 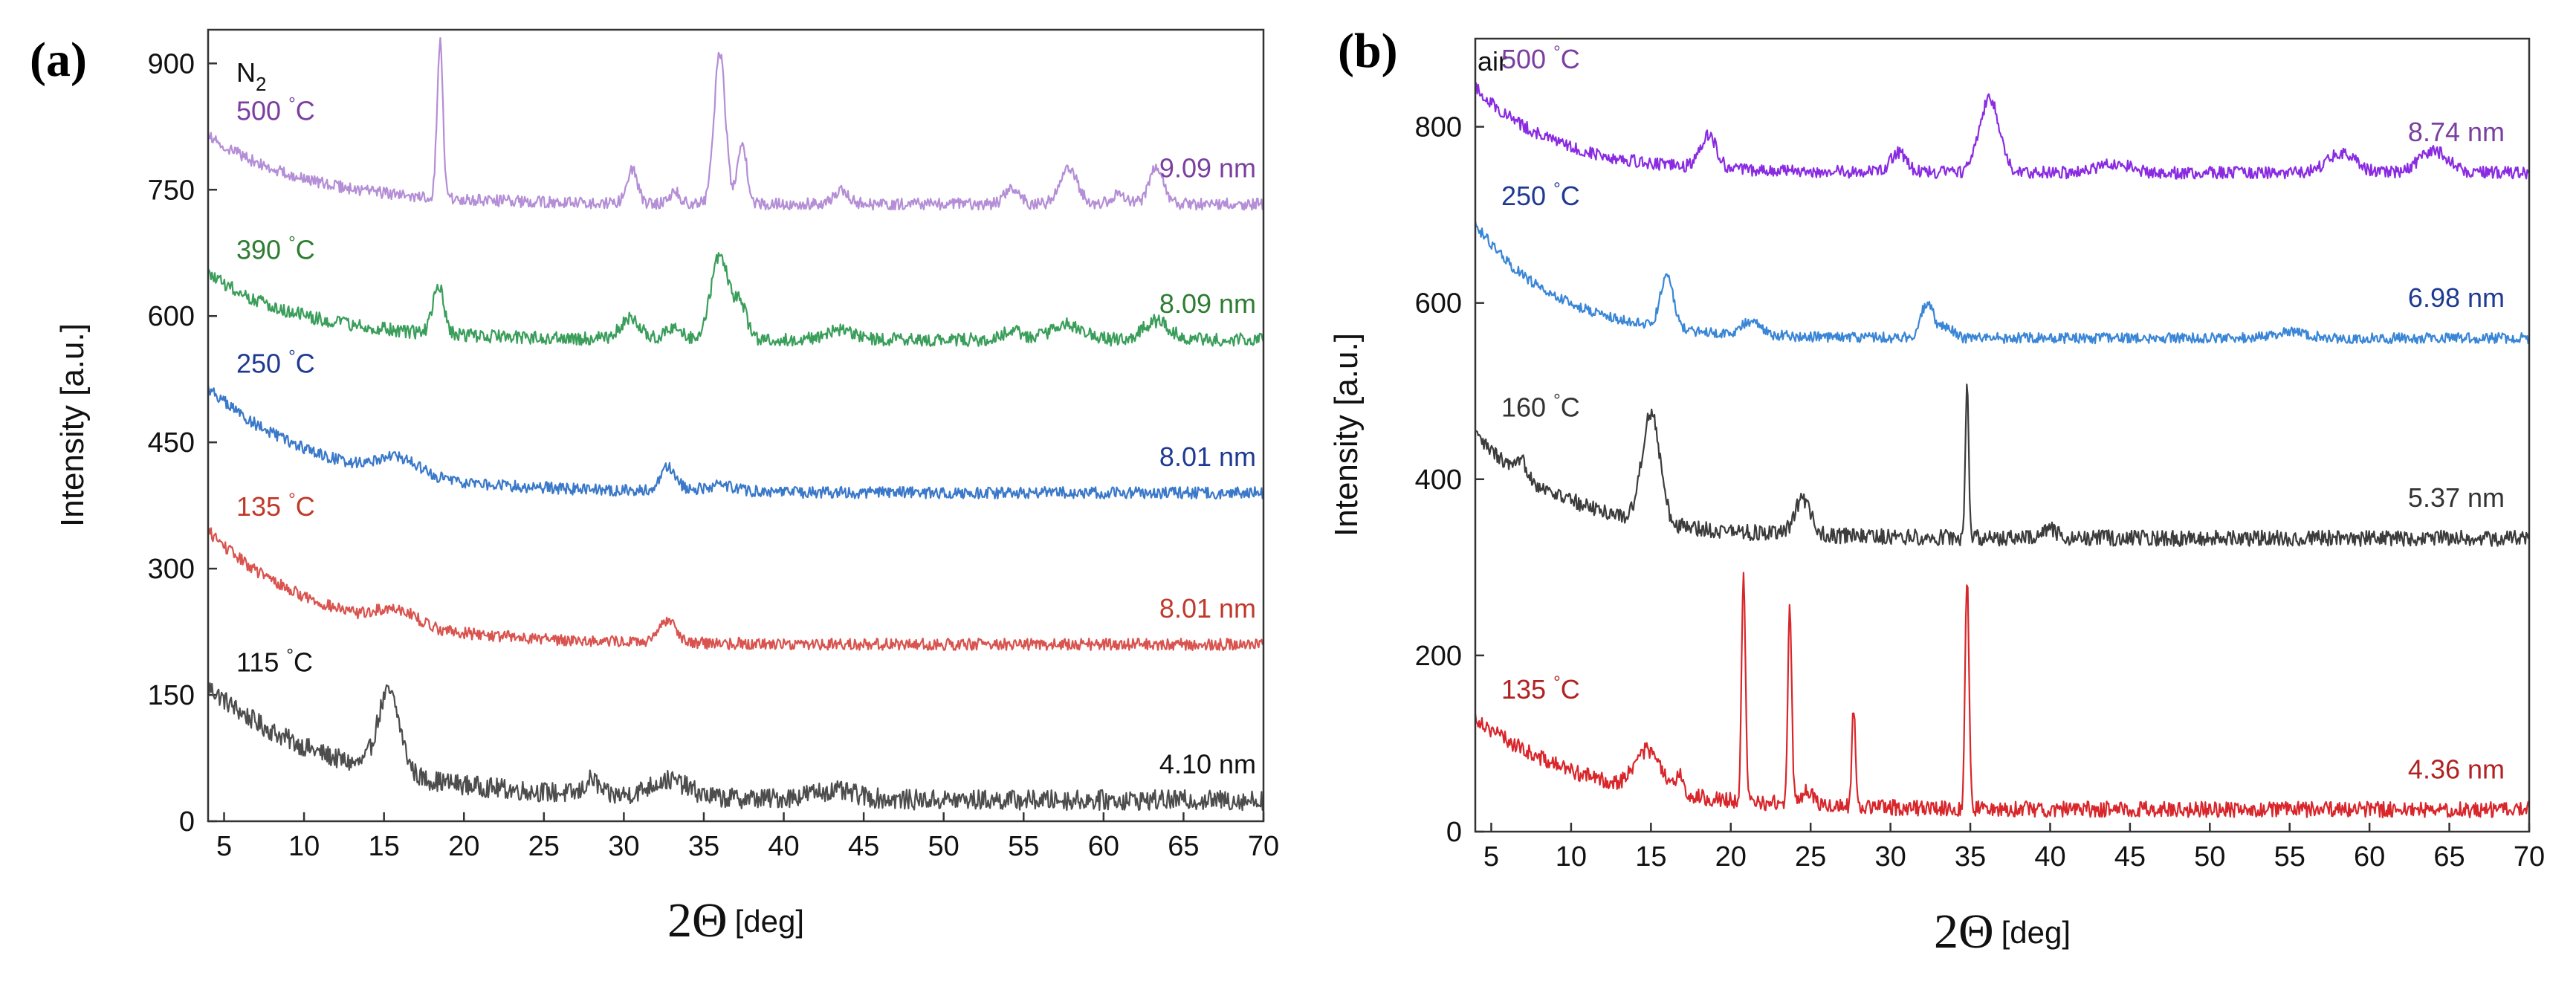 I want to click on series-temperature-label: 160 °C, so click(x=1540, y=407).